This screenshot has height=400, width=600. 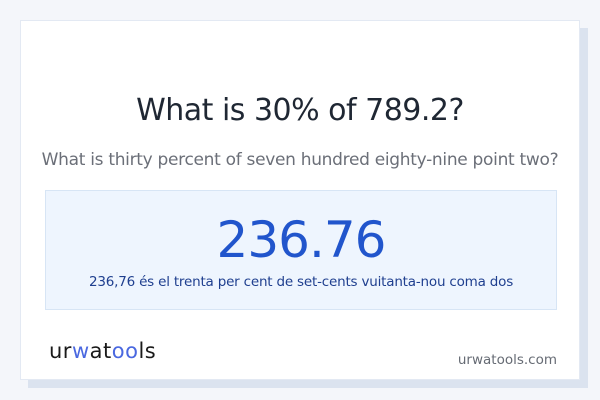 I want to click on result-value: 236.76, so click(x=301, y=240).